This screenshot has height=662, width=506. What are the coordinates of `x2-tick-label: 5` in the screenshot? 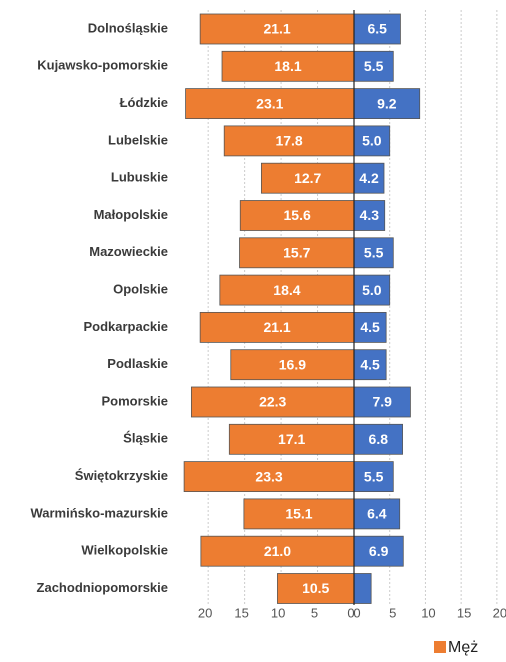 It's located at (392, 612).